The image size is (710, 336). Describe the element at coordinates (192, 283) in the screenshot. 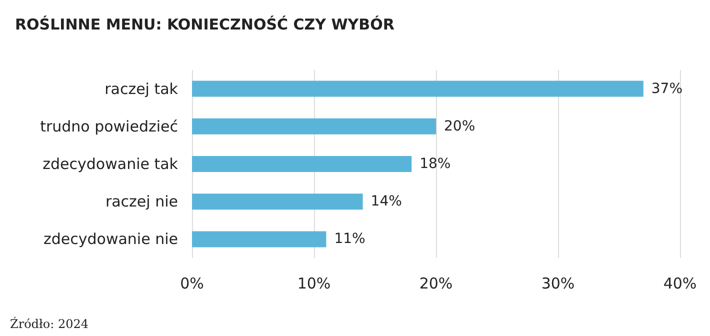

I see `x-tick-label: 0%` at that location.